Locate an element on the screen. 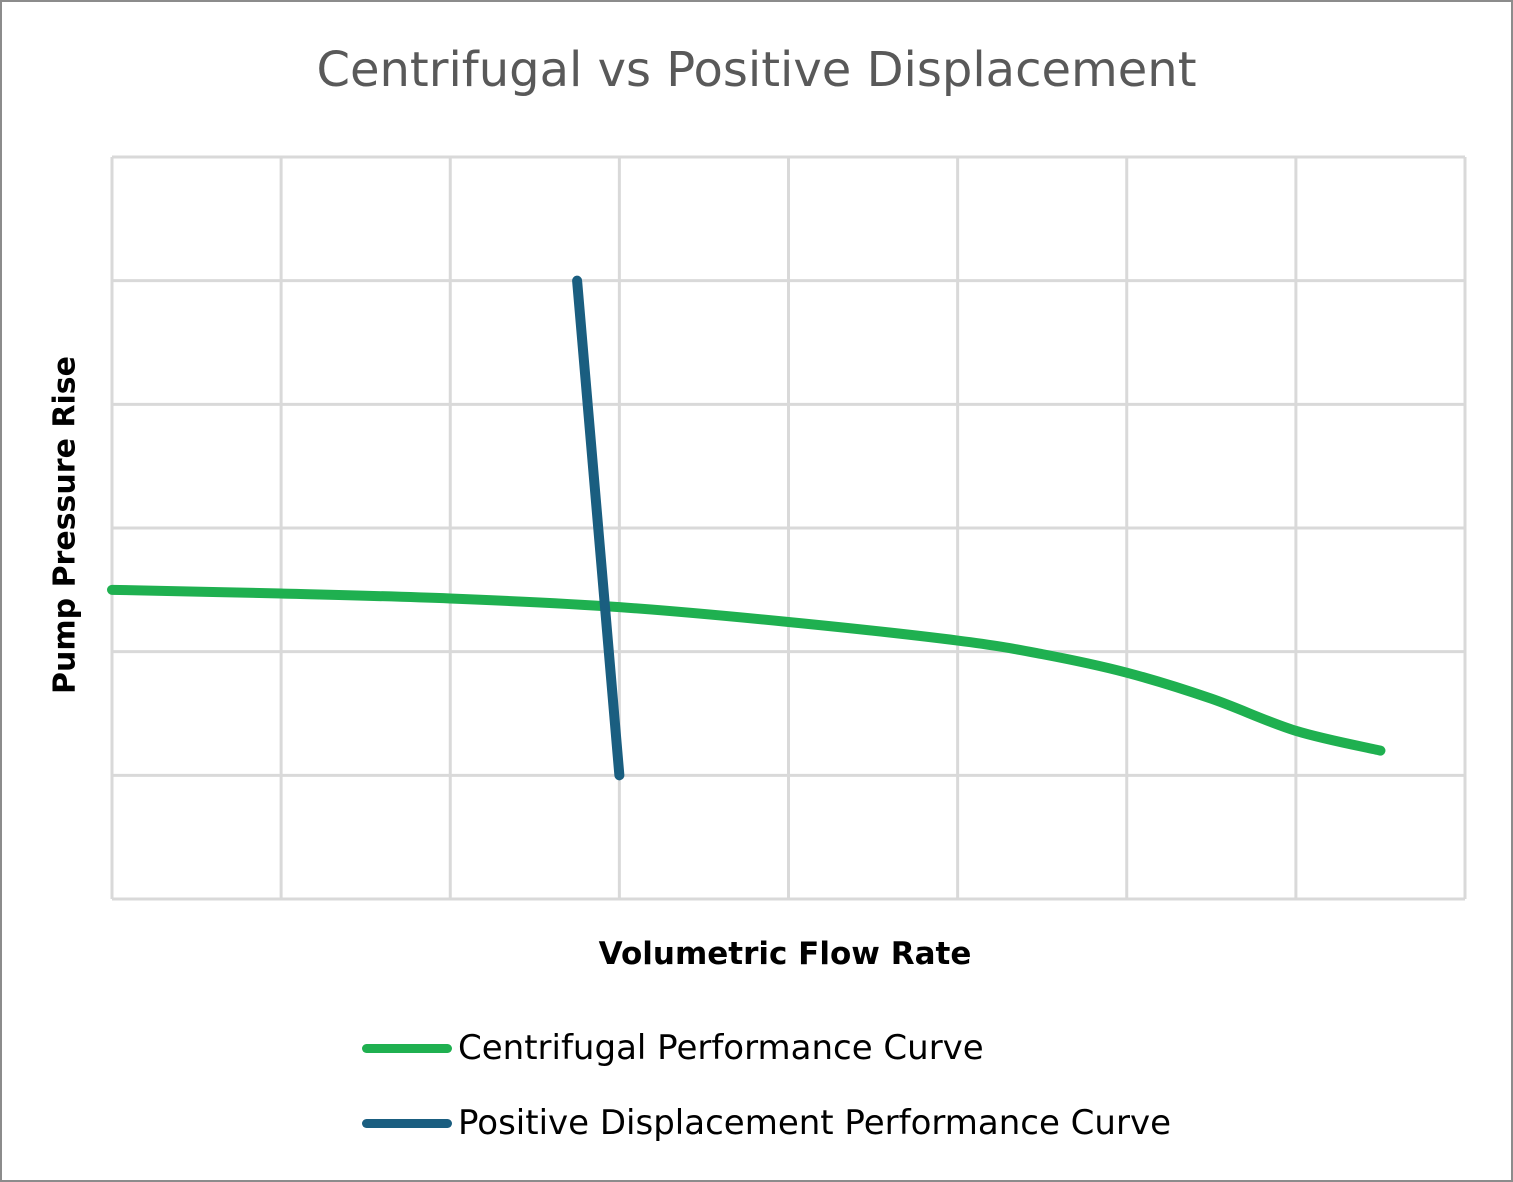 This screenshot has height=1182, width=1513. legend-swatch-centrifugal is located at coordinates (407, 1048).